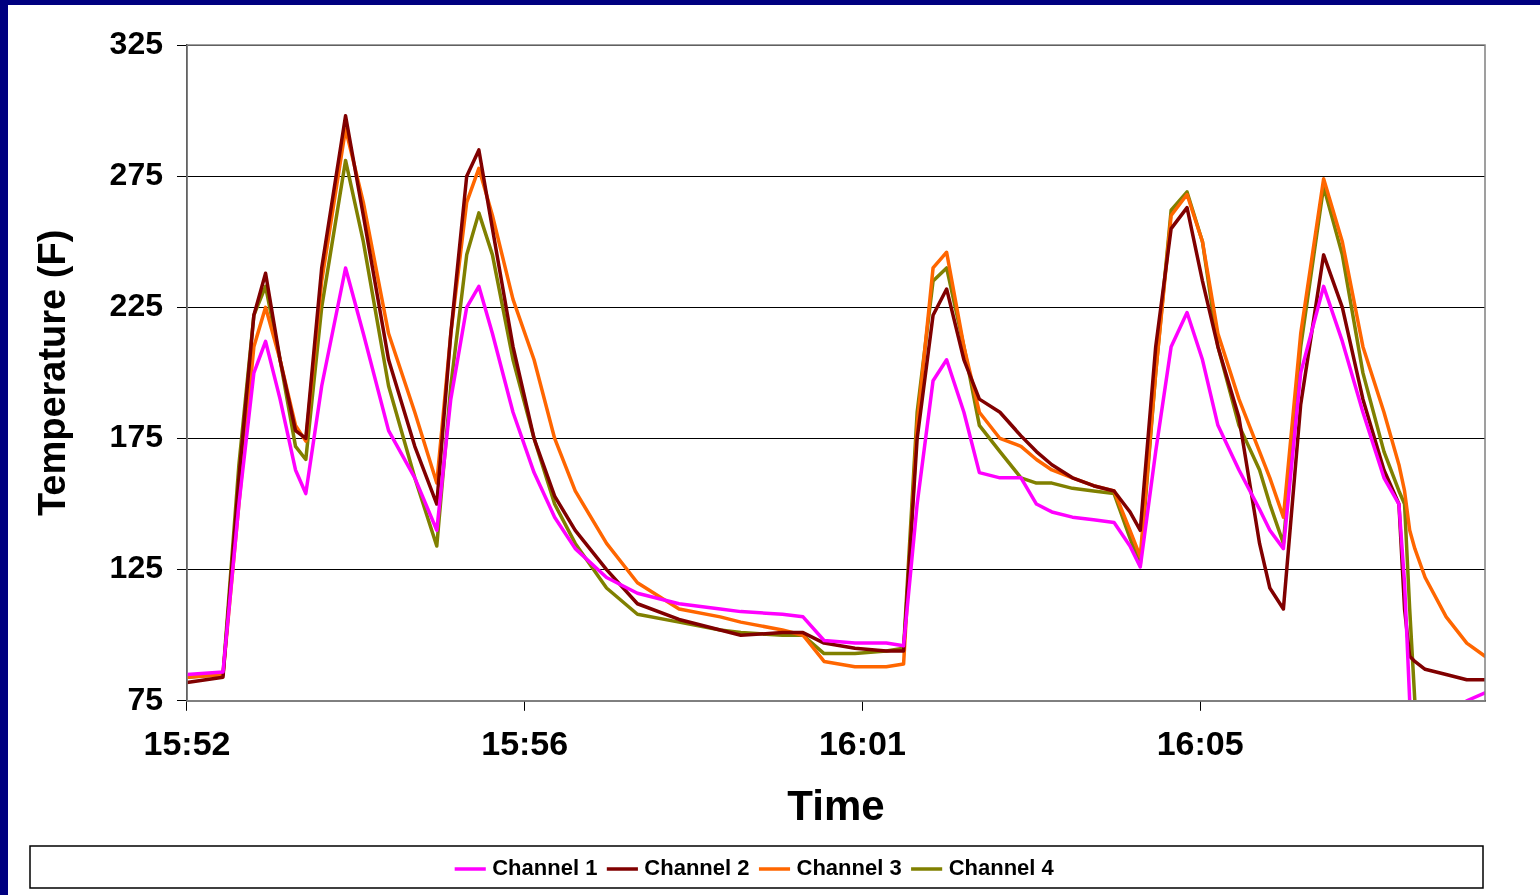 Image resolution: width=1540 pixels, height=895 pixels. I want to click on y-tick-label: 325, so click(136, 42).